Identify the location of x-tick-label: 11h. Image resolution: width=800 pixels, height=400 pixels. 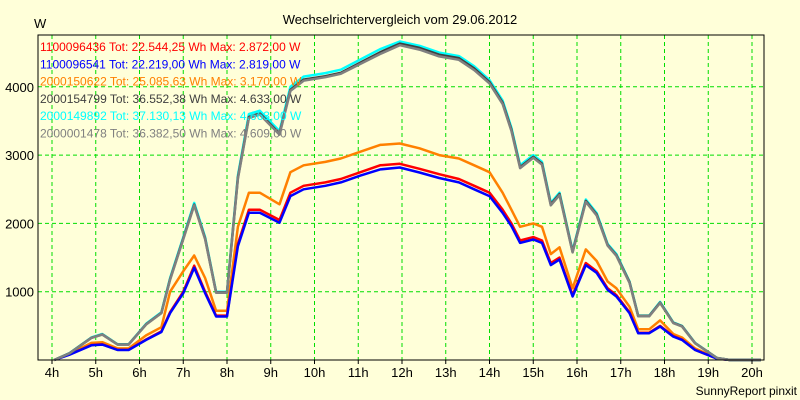
(358, 372).